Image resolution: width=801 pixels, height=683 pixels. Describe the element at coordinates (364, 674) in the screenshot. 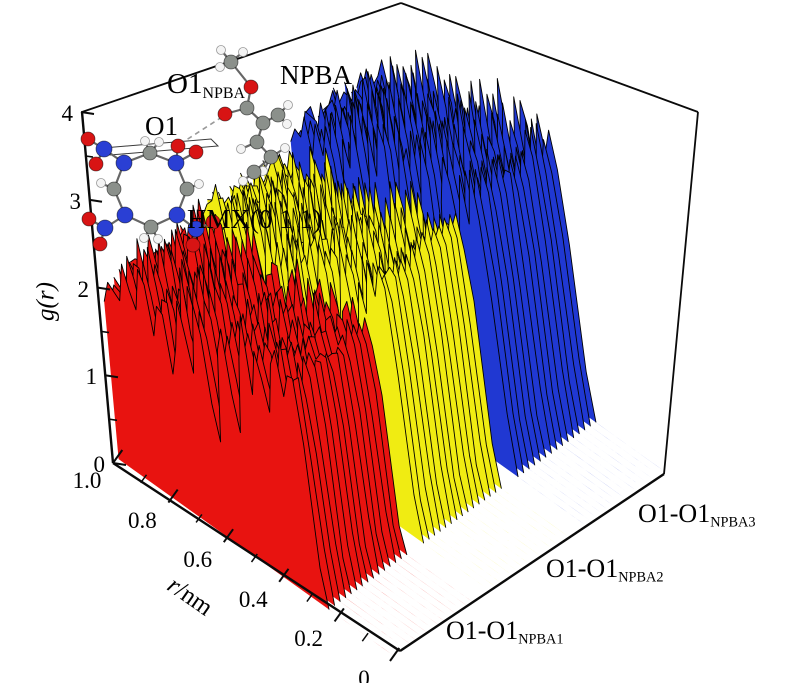

I see `r-axis-tick-label: 0` at that location.